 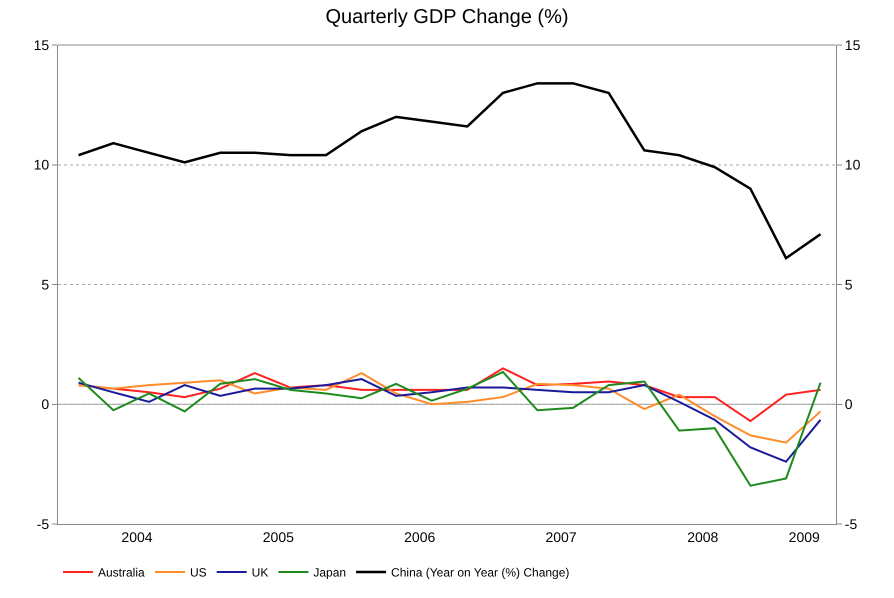 I want to click on x-tick-label: 2006, so click(x=420, y=536).